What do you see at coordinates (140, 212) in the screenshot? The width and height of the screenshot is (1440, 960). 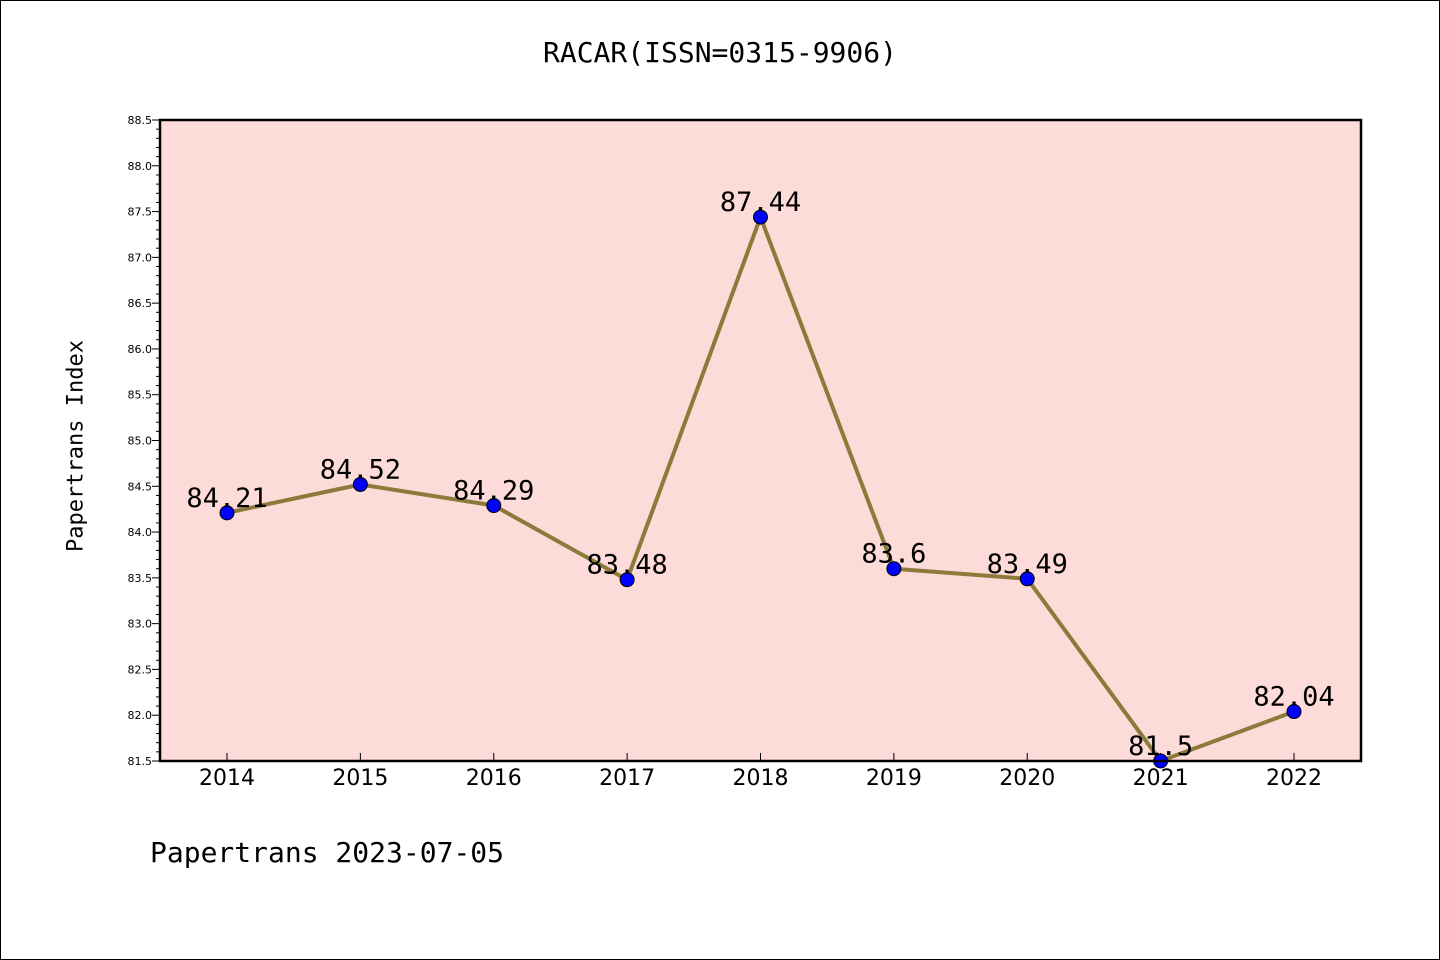 I see `y-tick-label: 87.5` at bounding box center [140, 212].